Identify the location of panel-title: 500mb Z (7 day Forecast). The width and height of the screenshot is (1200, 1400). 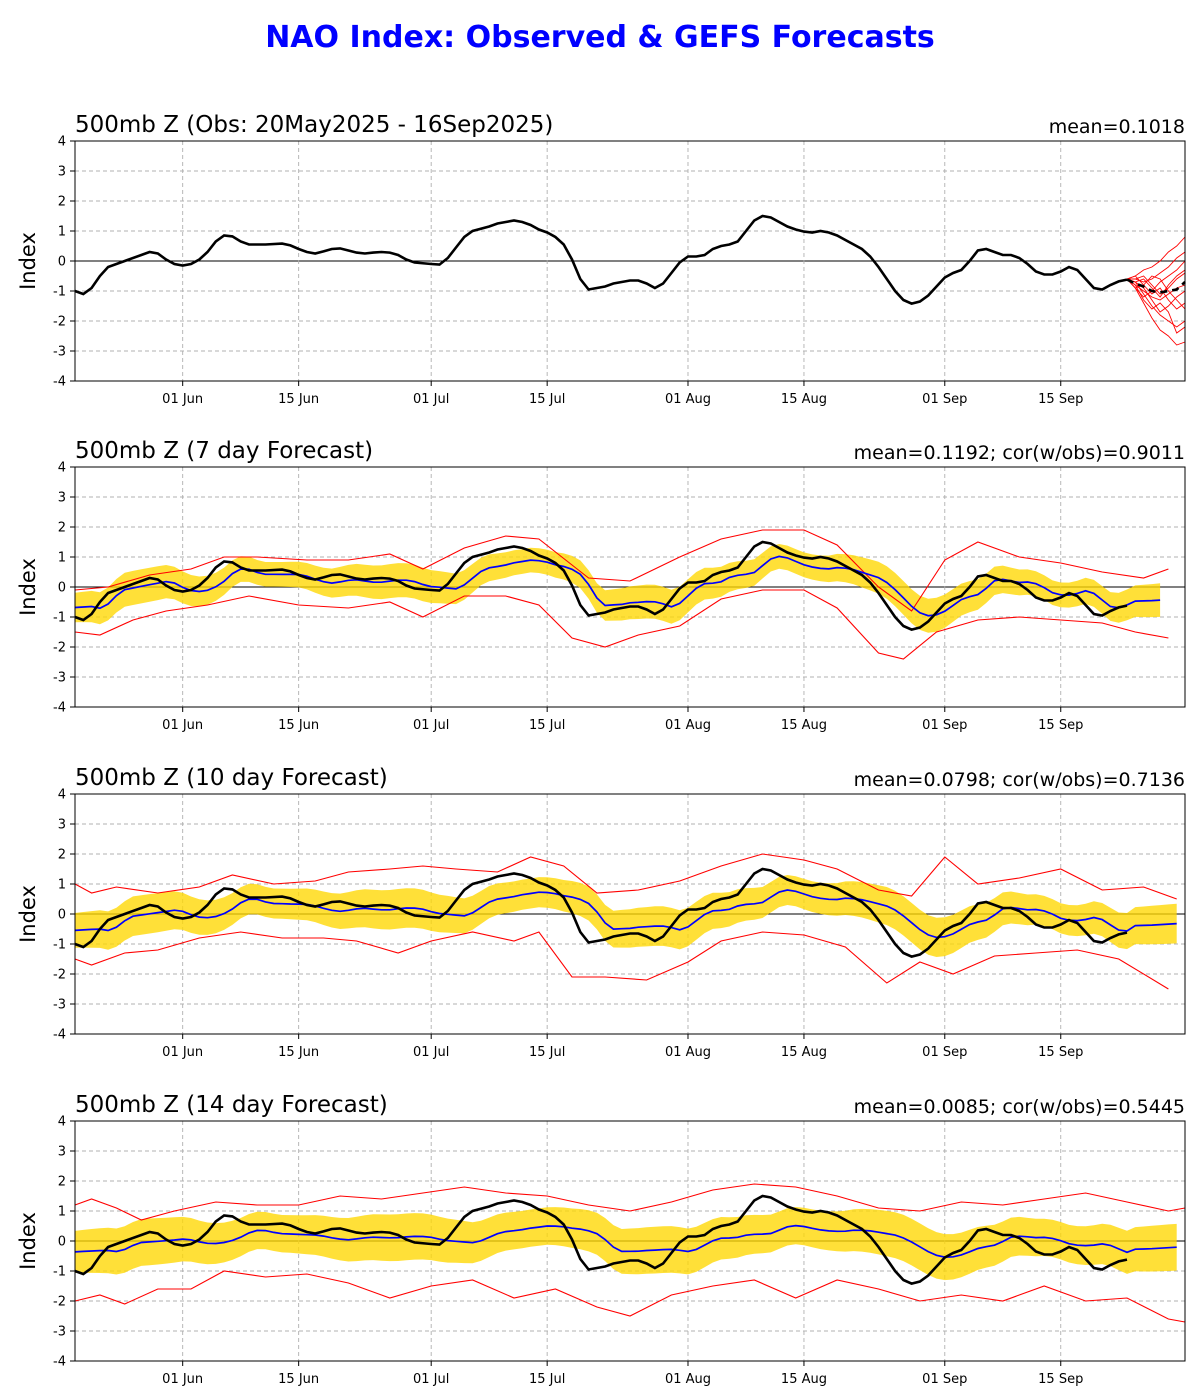
(224, 451).